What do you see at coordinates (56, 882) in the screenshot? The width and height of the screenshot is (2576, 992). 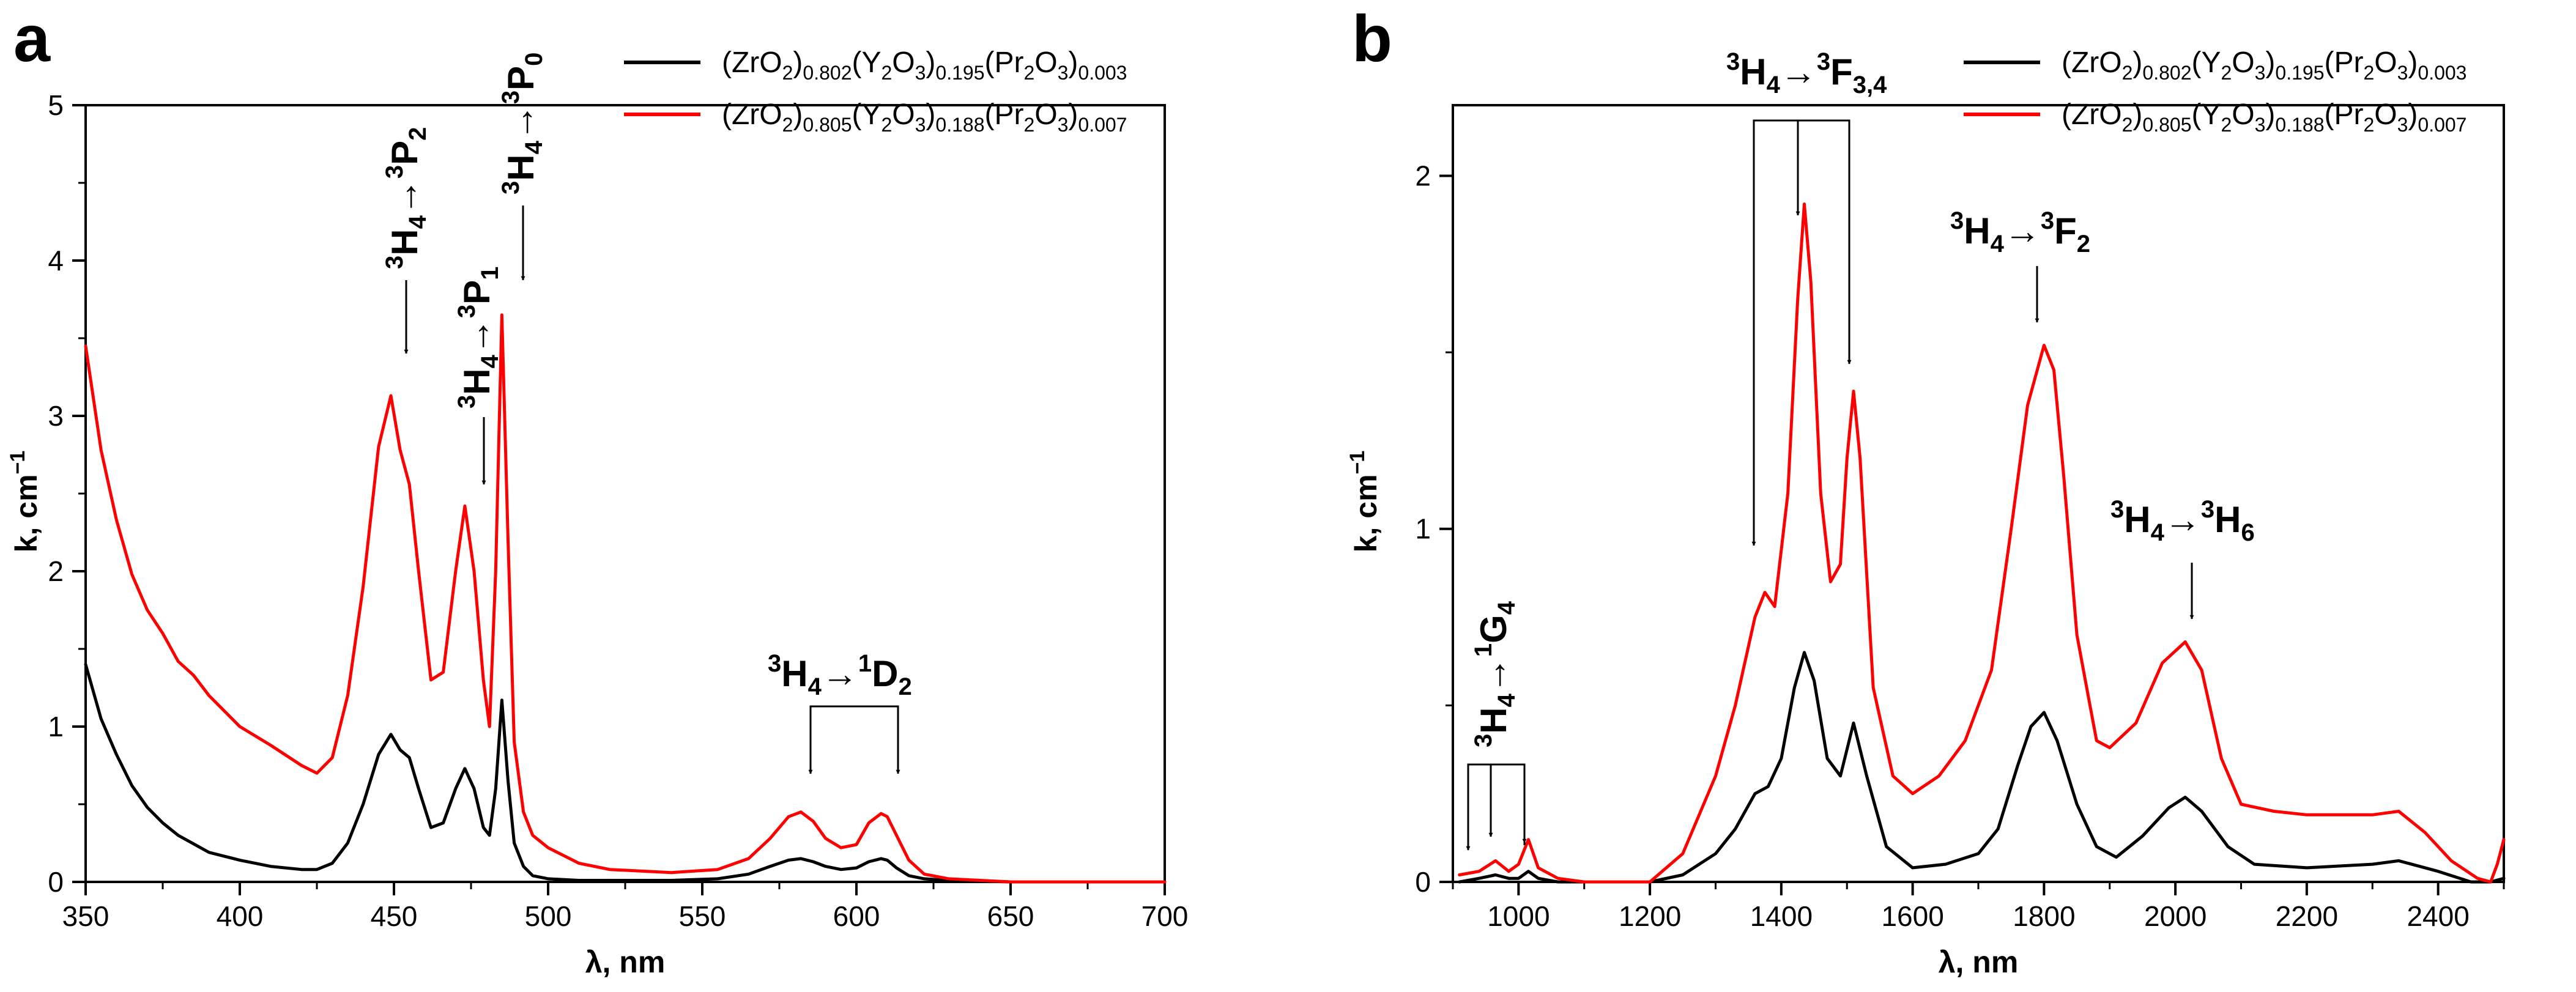 I see `panel-a-y-tick-label: 0` at bounding box center [56, 882].